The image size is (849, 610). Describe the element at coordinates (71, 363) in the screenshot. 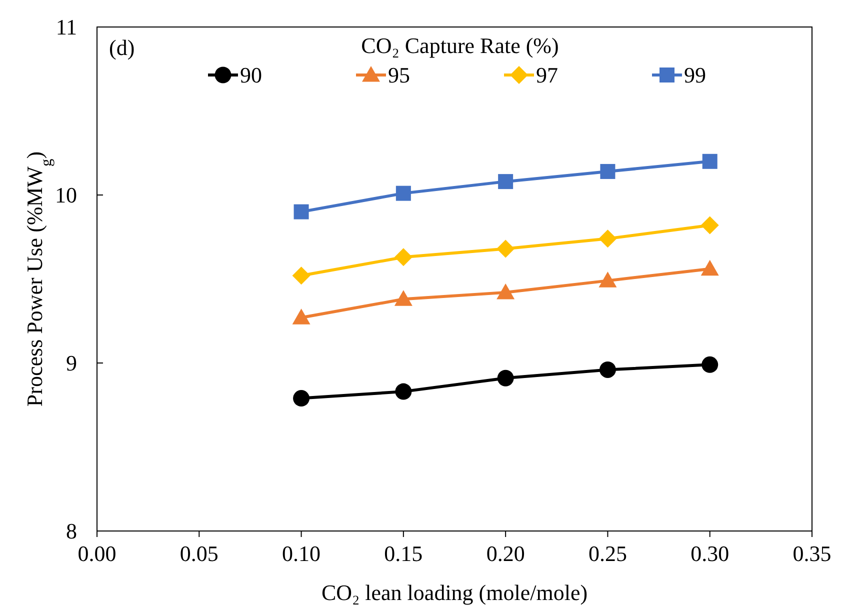

I see `y-tick-label: 9` at that location.